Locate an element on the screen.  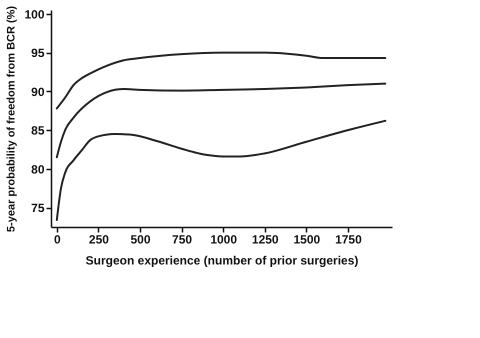
y-tick-label: 100 is located at coordinates (34, 14).